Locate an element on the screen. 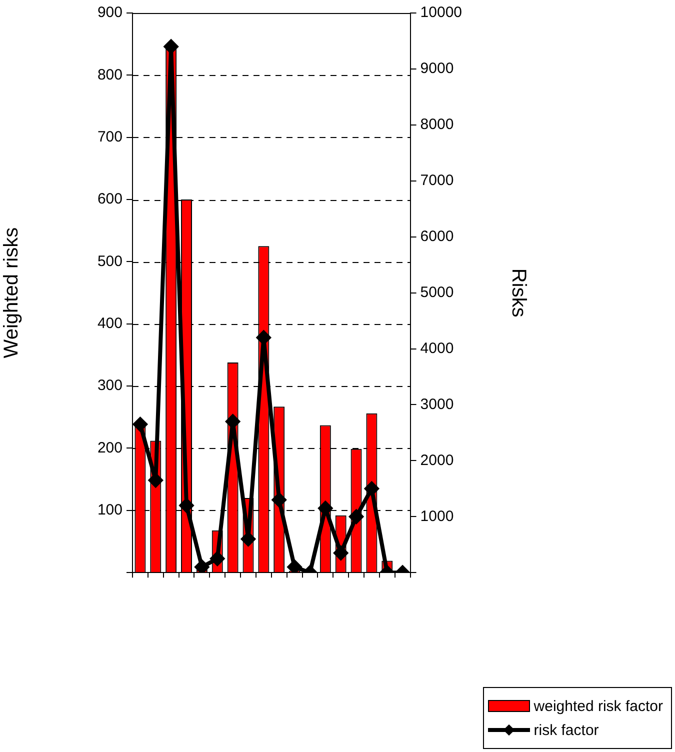  y-tick-label: 500 is located at coordinates (109, 261).